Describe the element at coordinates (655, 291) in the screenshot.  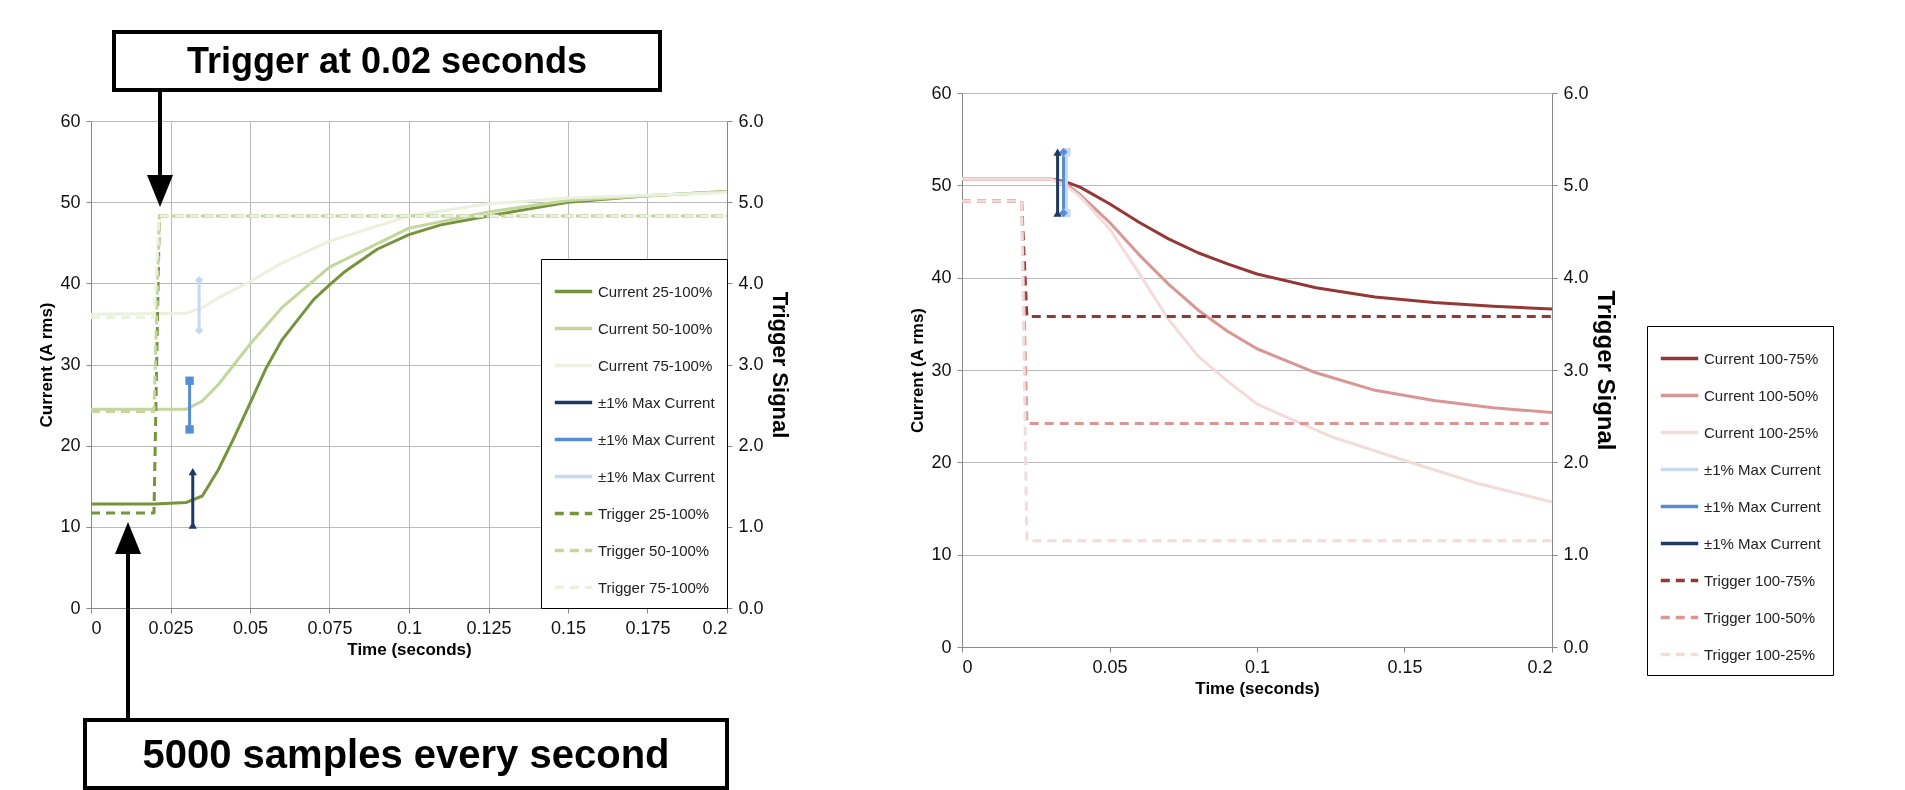
I see `legend-label: Current 25-100%` at that location.